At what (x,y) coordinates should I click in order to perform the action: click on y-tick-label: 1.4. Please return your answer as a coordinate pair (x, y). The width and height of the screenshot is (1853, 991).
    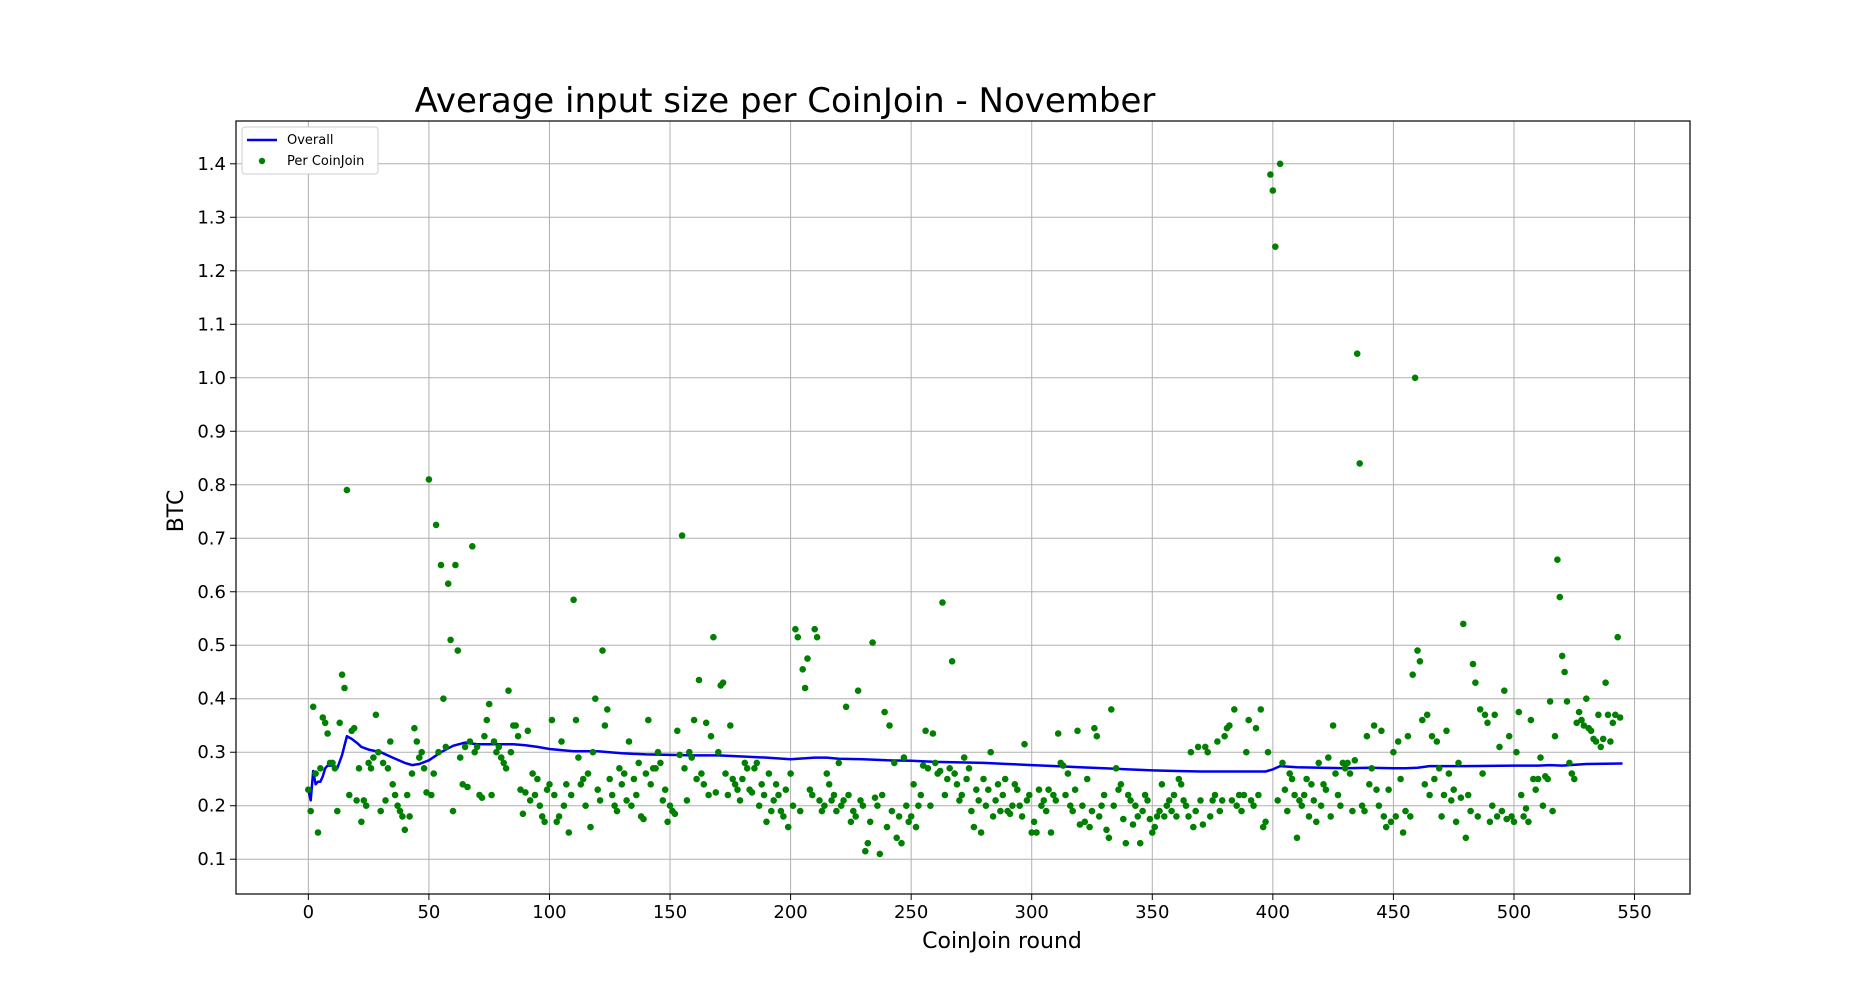
    Looking at the image, I should click on (211, 164).